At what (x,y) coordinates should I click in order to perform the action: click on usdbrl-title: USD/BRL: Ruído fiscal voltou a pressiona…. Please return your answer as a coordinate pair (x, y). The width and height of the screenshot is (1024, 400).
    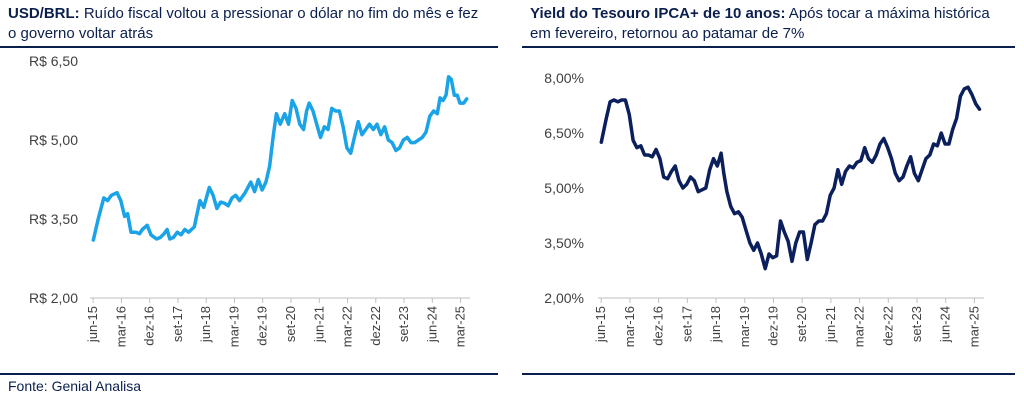
    Looking at the image, I should click on (248, 24).